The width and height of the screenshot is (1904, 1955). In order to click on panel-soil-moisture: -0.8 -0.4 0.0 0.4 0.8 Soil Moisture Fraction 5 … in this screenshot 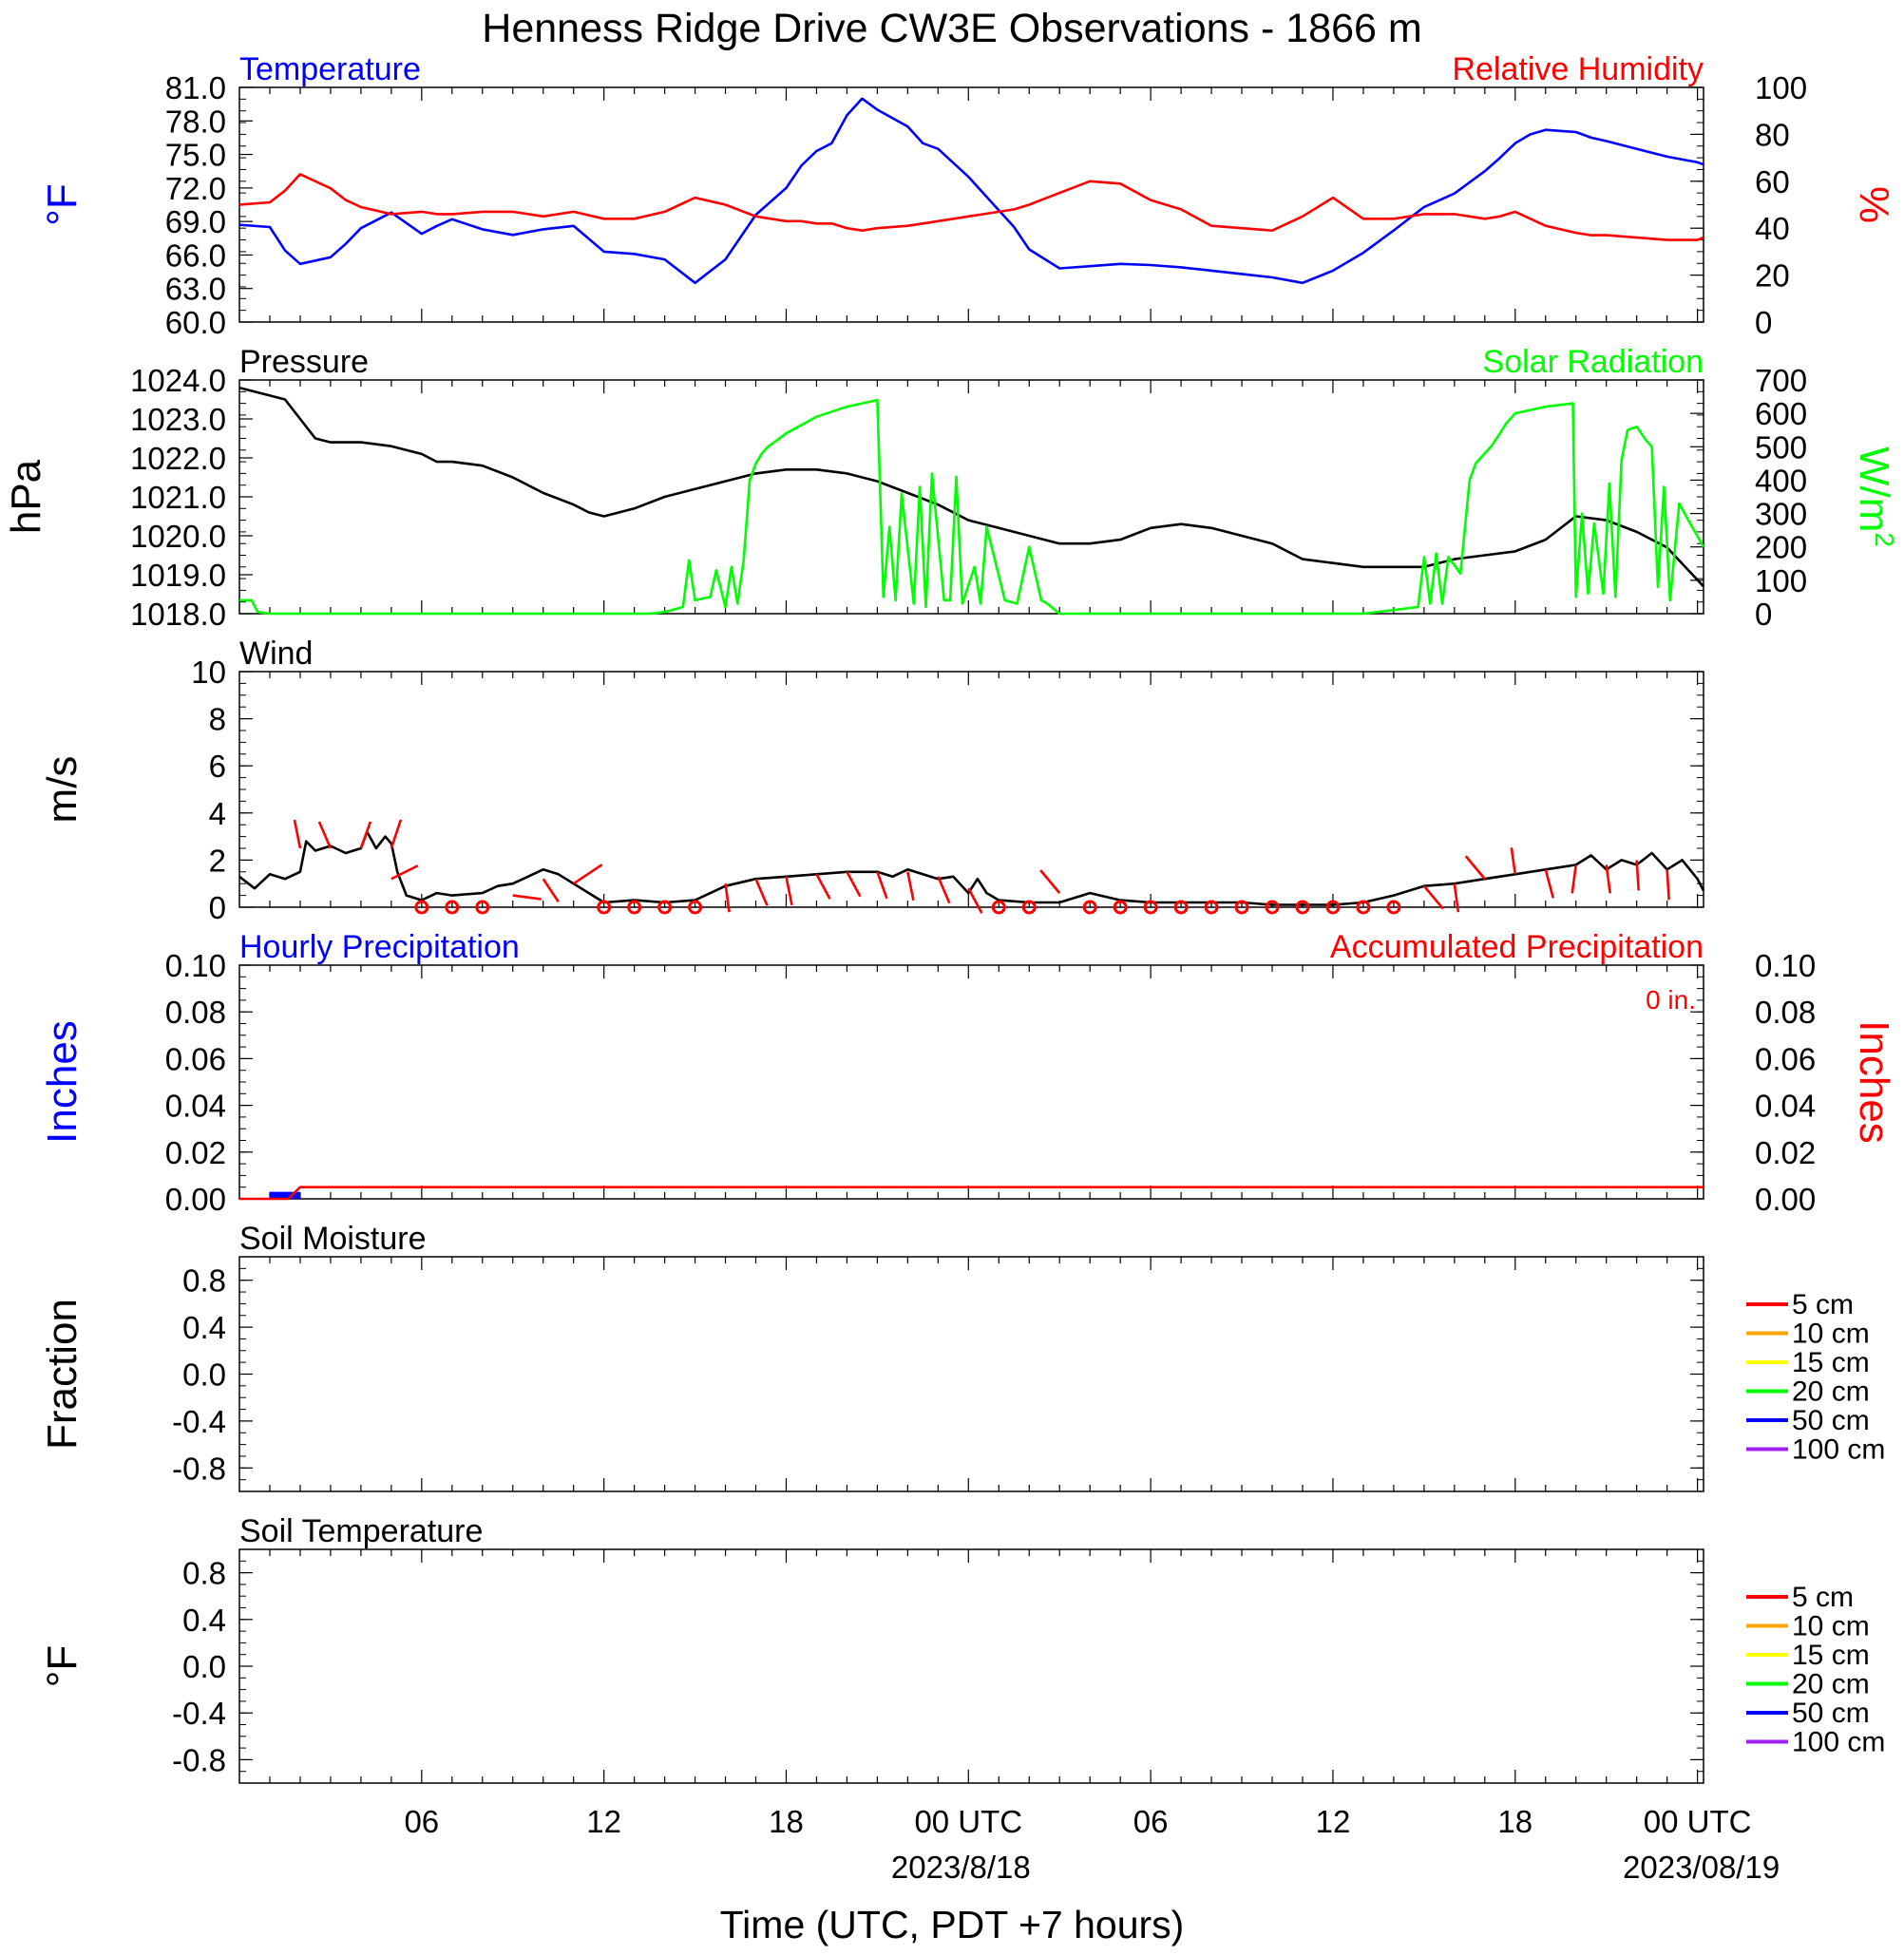, I will do `click(962, 1356)`.